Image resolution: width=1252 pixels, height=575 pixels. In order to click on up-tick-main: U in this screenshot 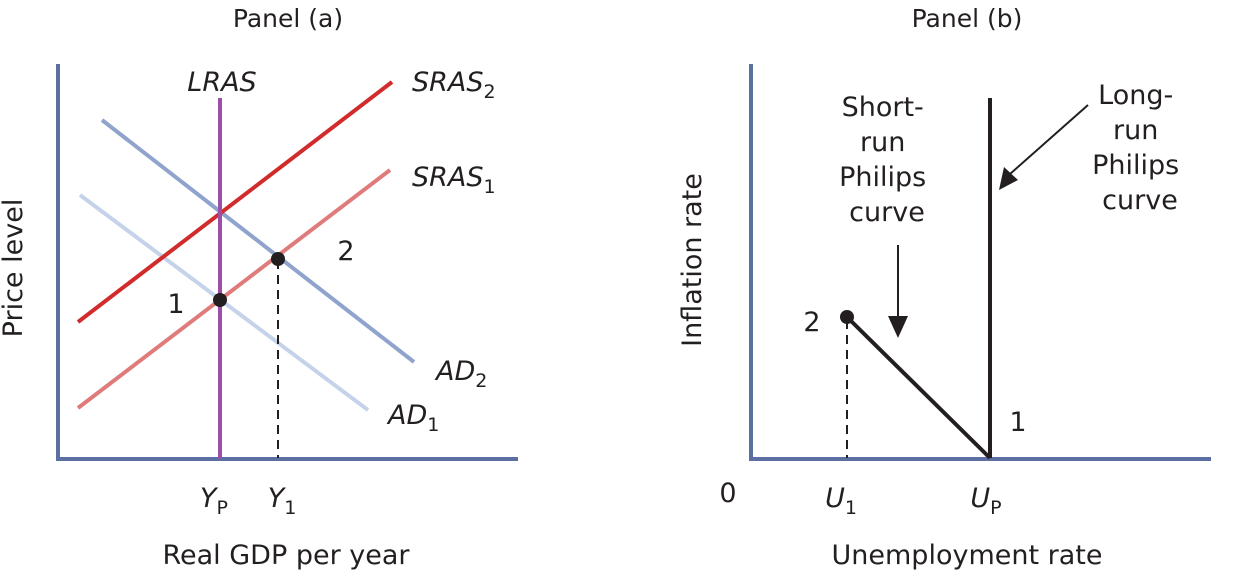, I will do `click(980, 498)`.